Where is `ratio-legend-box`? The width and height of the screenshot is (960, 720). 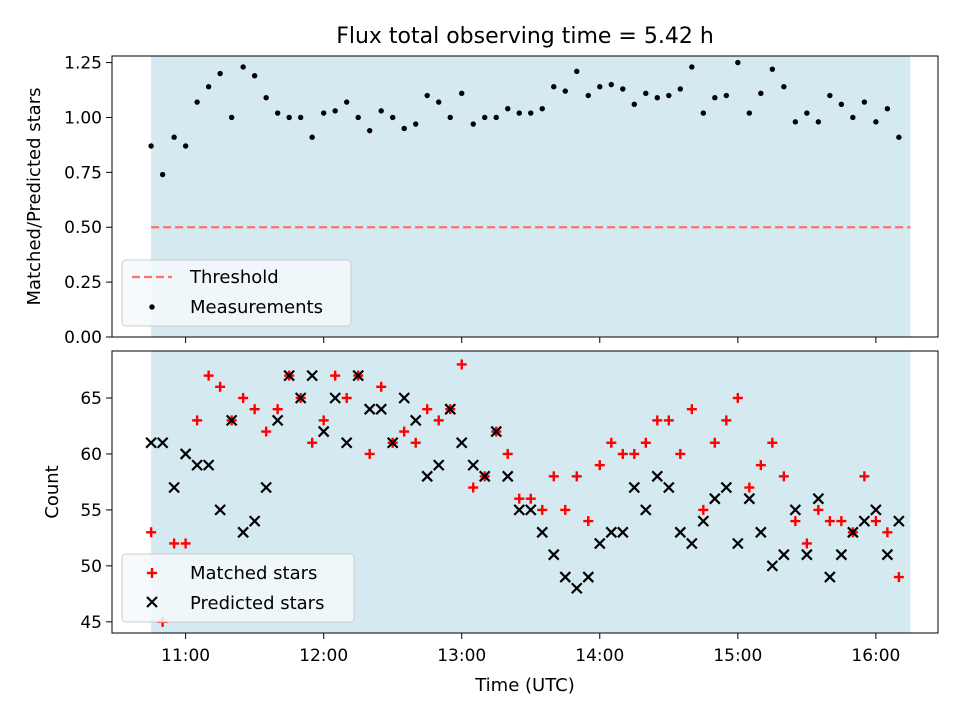 ratio-legend-box is located at coordinates (236, 293).